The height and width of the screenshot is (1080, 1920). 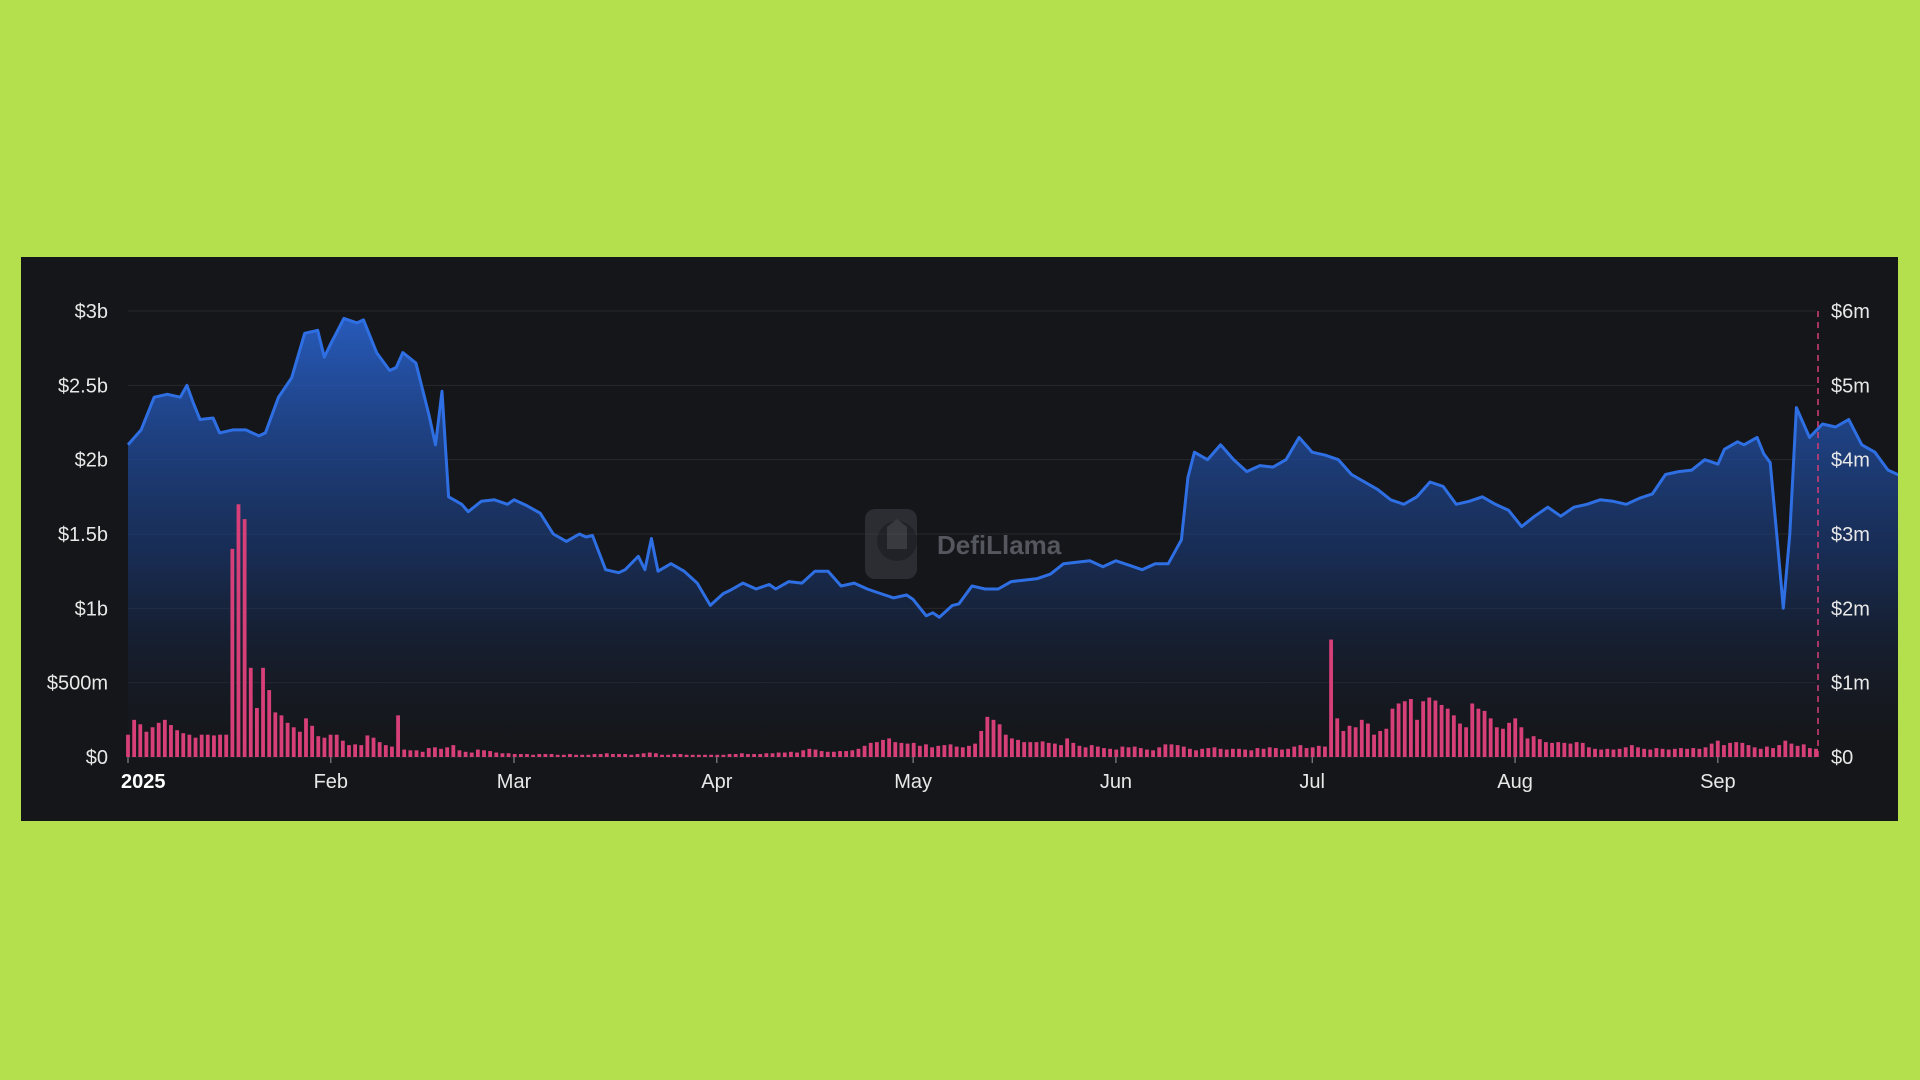 I want to click on defillama-logo-icon, so click(x=891, y=544).